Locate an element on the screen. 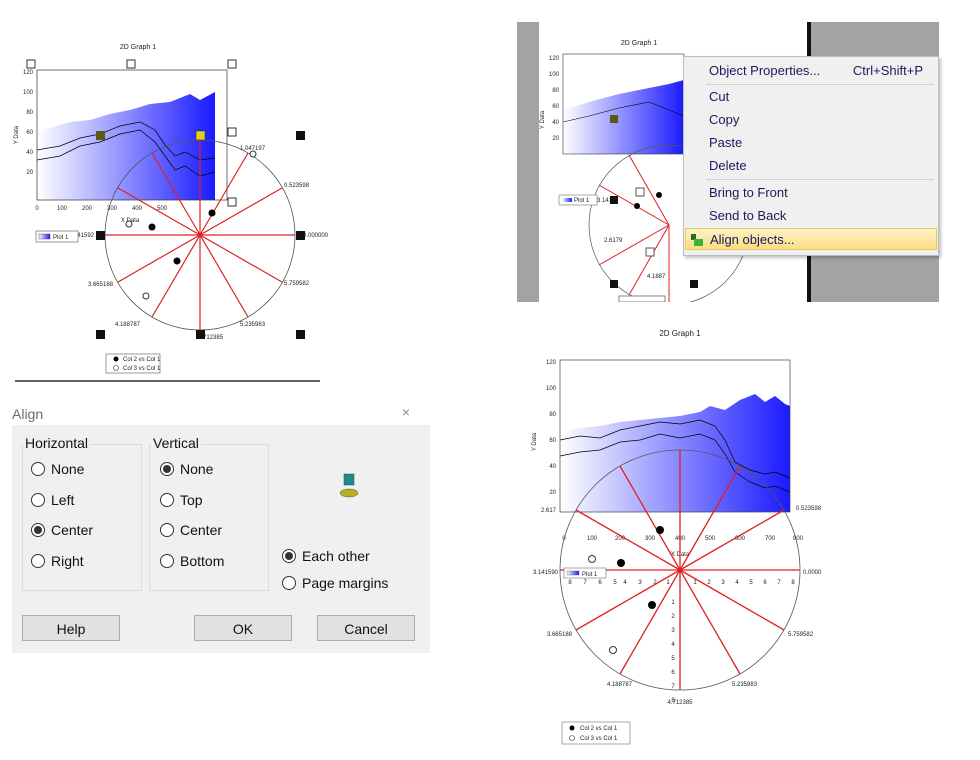 This screenshot has height=760, width=980. y-tick: 40 is located at coordinates (555, 123).